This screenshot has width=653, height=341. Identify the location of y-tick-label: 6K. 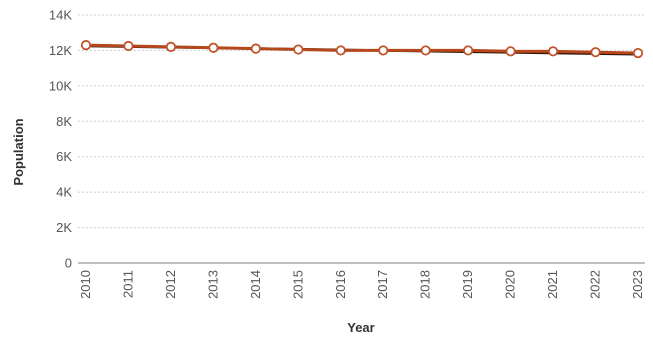
(64, 156).